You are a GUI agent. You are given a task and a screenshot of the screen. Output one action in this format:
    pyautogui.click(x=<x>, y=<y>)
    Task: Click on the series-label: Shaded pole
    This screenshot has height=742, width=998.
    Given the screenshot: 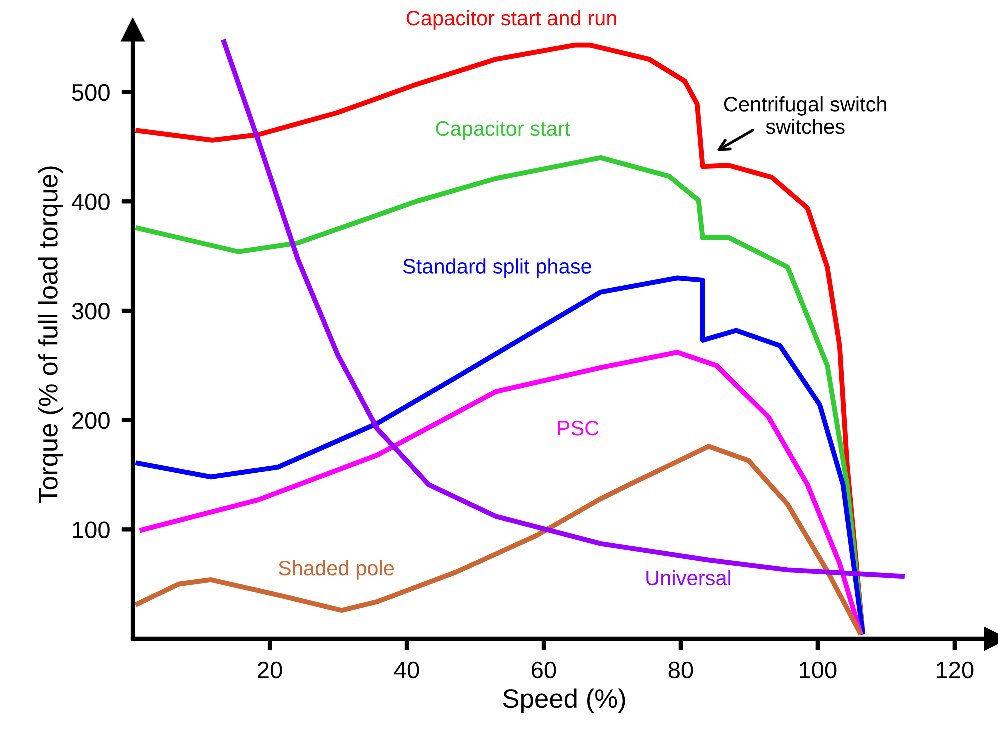 What is the action you would take?
    pyautogui.click(x=336, y=570)
    